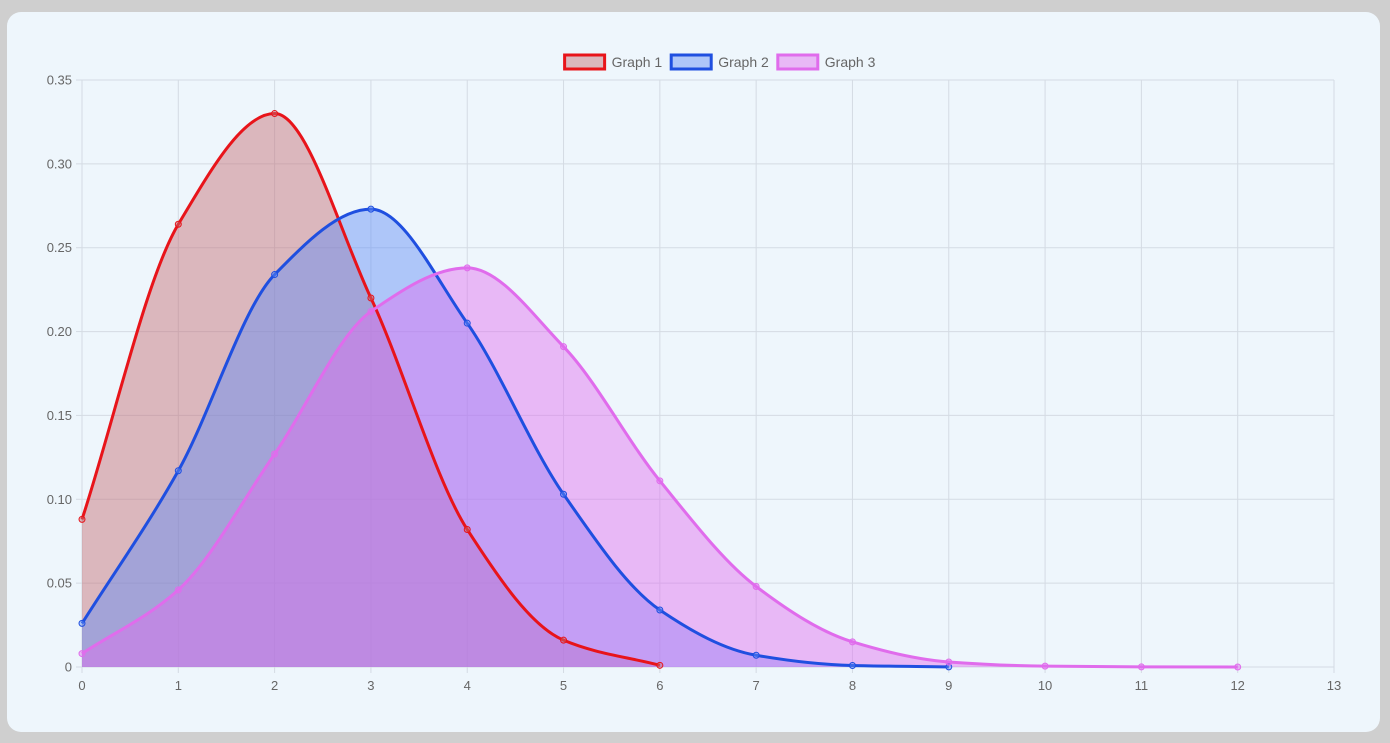  What do you see at coordinates (370, 685) in the screenshot?
I see `x-tick-label: 3` at bounding box center [370, 685].